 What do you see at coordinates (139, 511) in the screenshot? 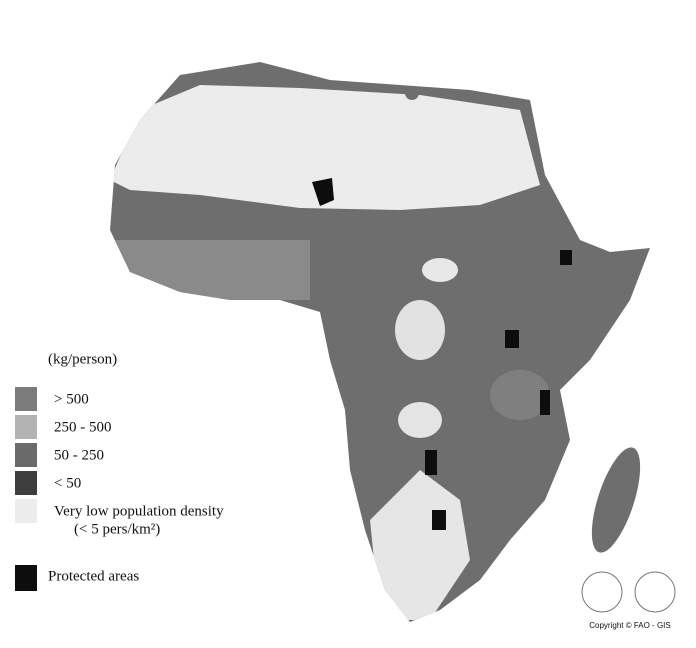
I see `legend-label: Very low population density` at bounding box center [139, 511].